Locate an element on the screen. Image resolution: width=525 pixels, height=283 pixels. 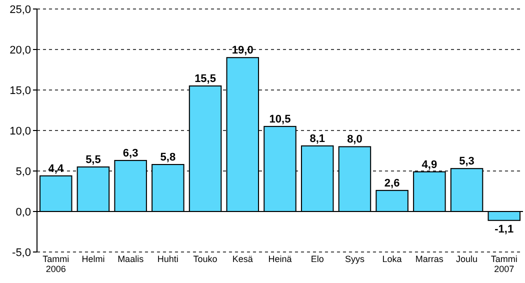
x-tick-label: Touko is located at coordinates (205, 259).